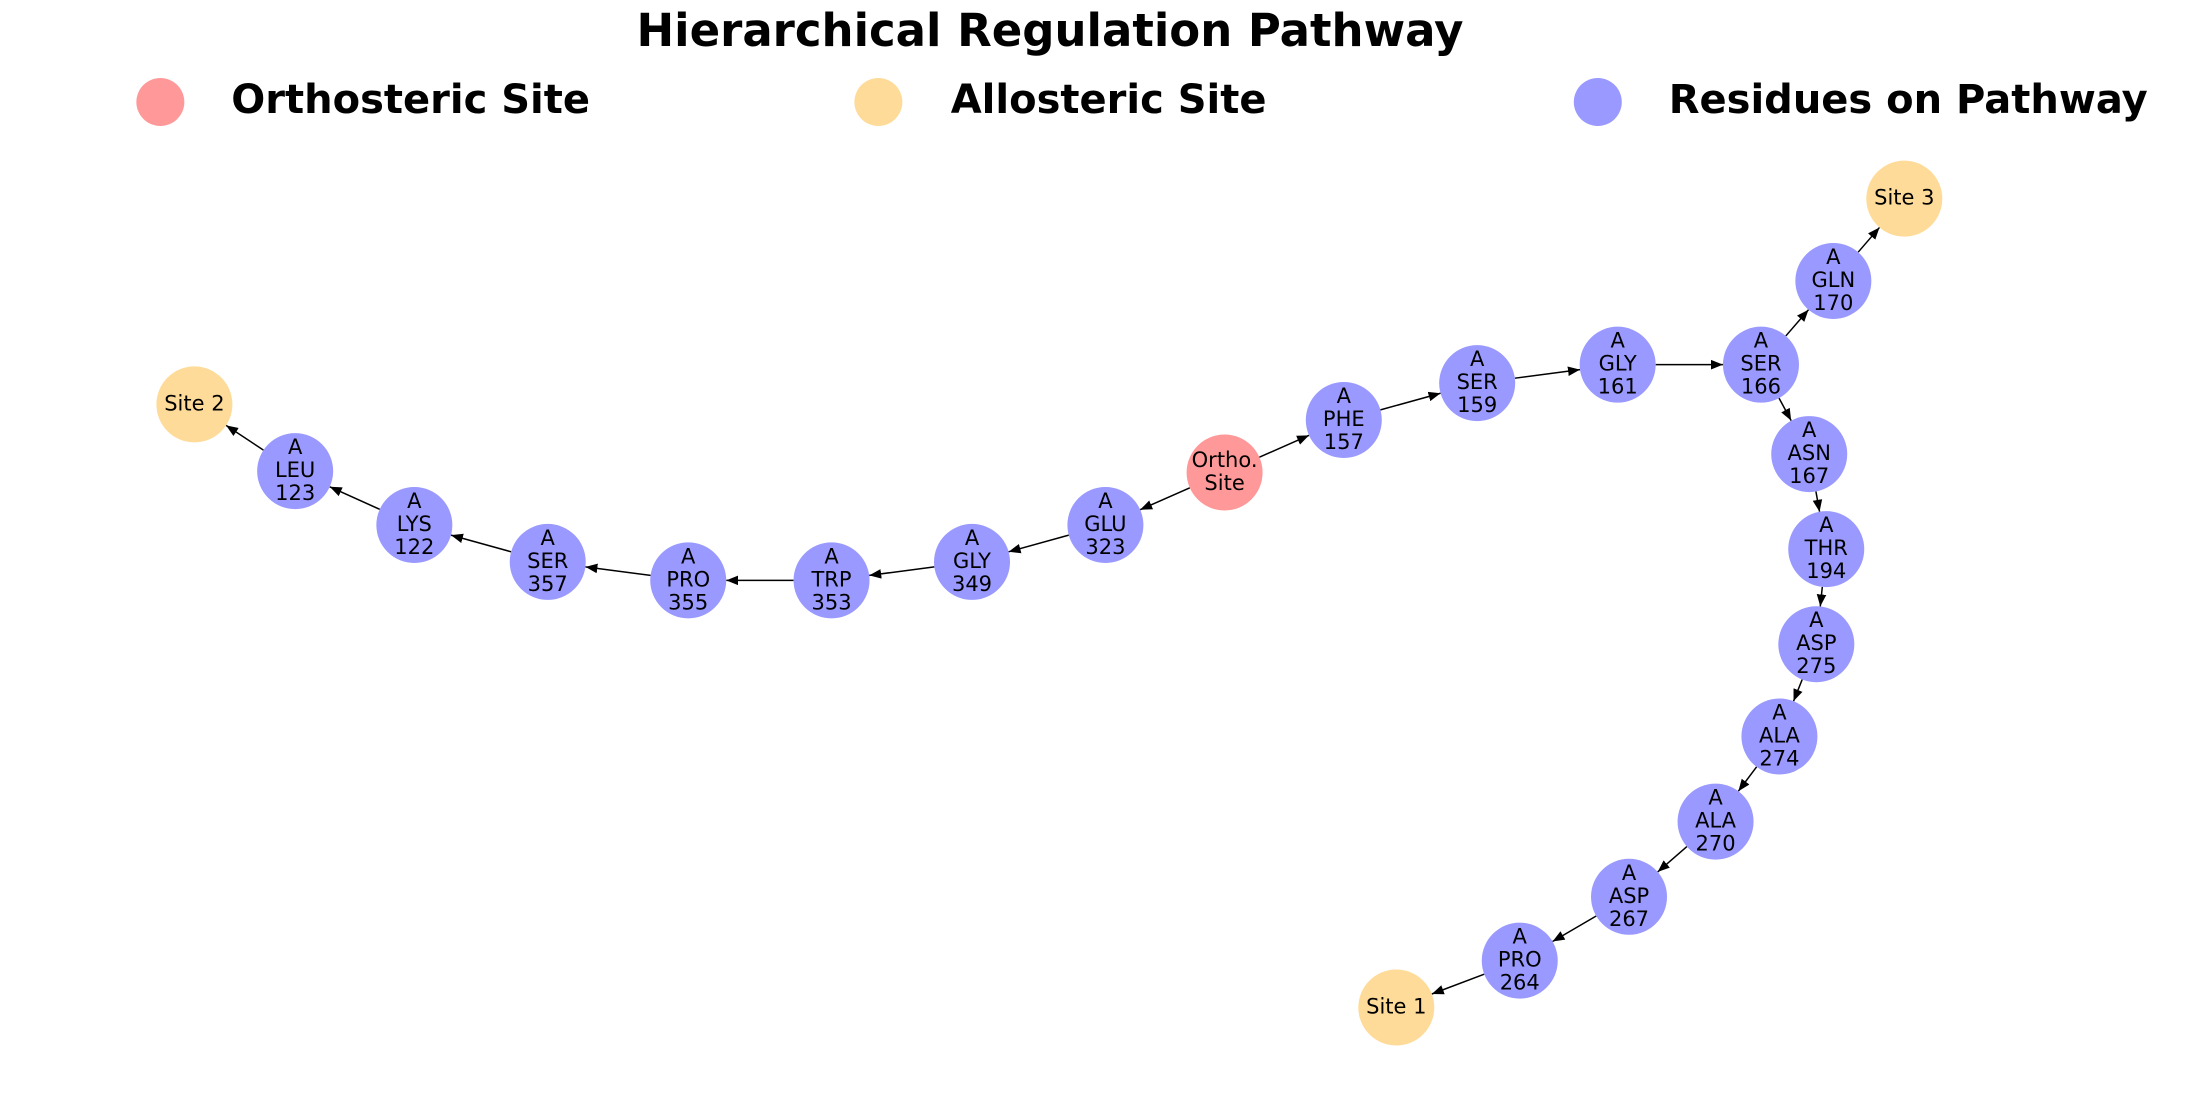 The image size is (2200, 1100). What do you see at coordinates (295, 493) in the screenshot?
I see `node-label: 123` at bounding box center [295, 493].